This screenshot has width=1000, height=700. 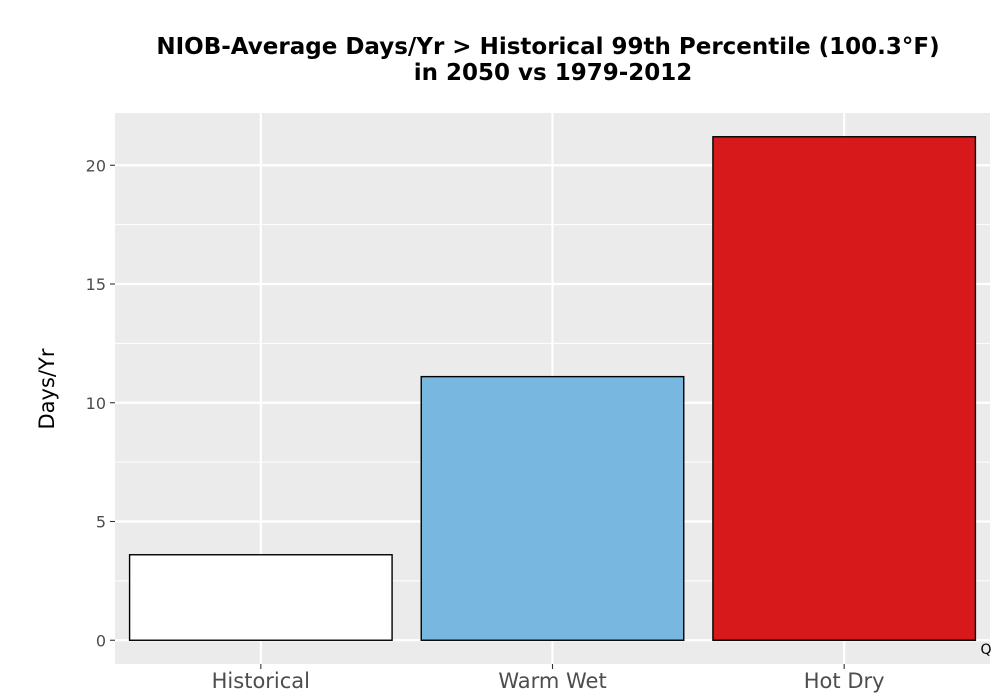 What do you see at coordinates (101, 640) in the screenshot?
I see `y-tick-label: 0` at bounding box center [101, 640].